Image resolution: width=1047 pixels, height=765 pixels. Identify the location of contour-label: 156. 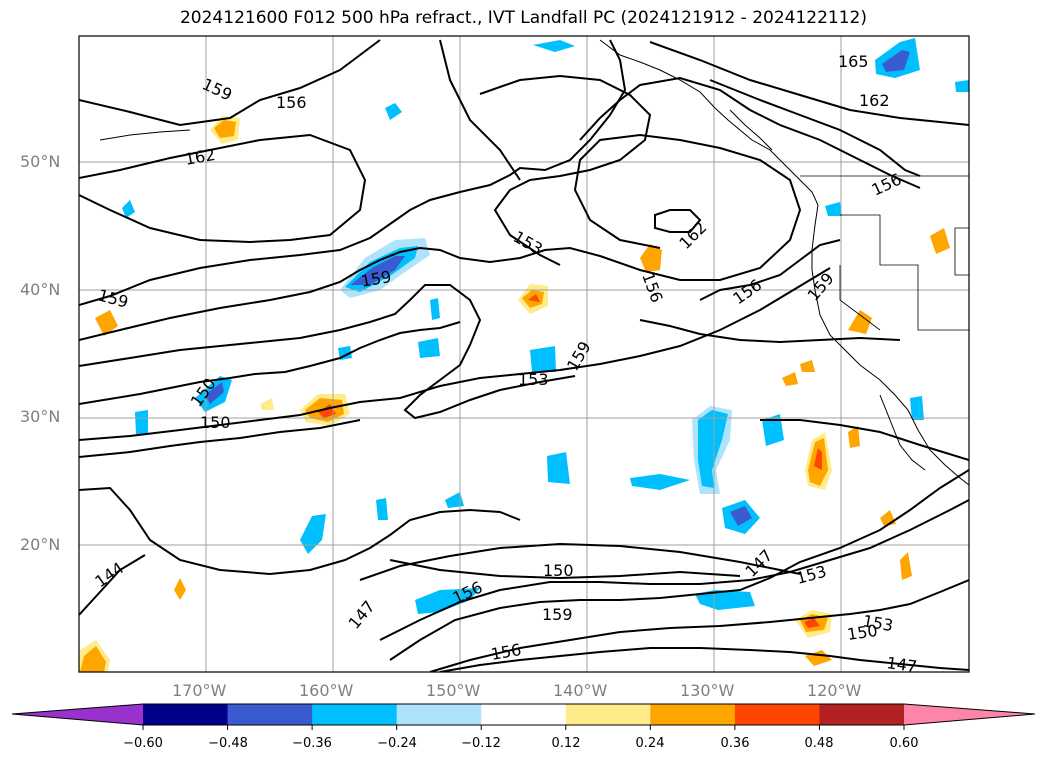
(291, 102).